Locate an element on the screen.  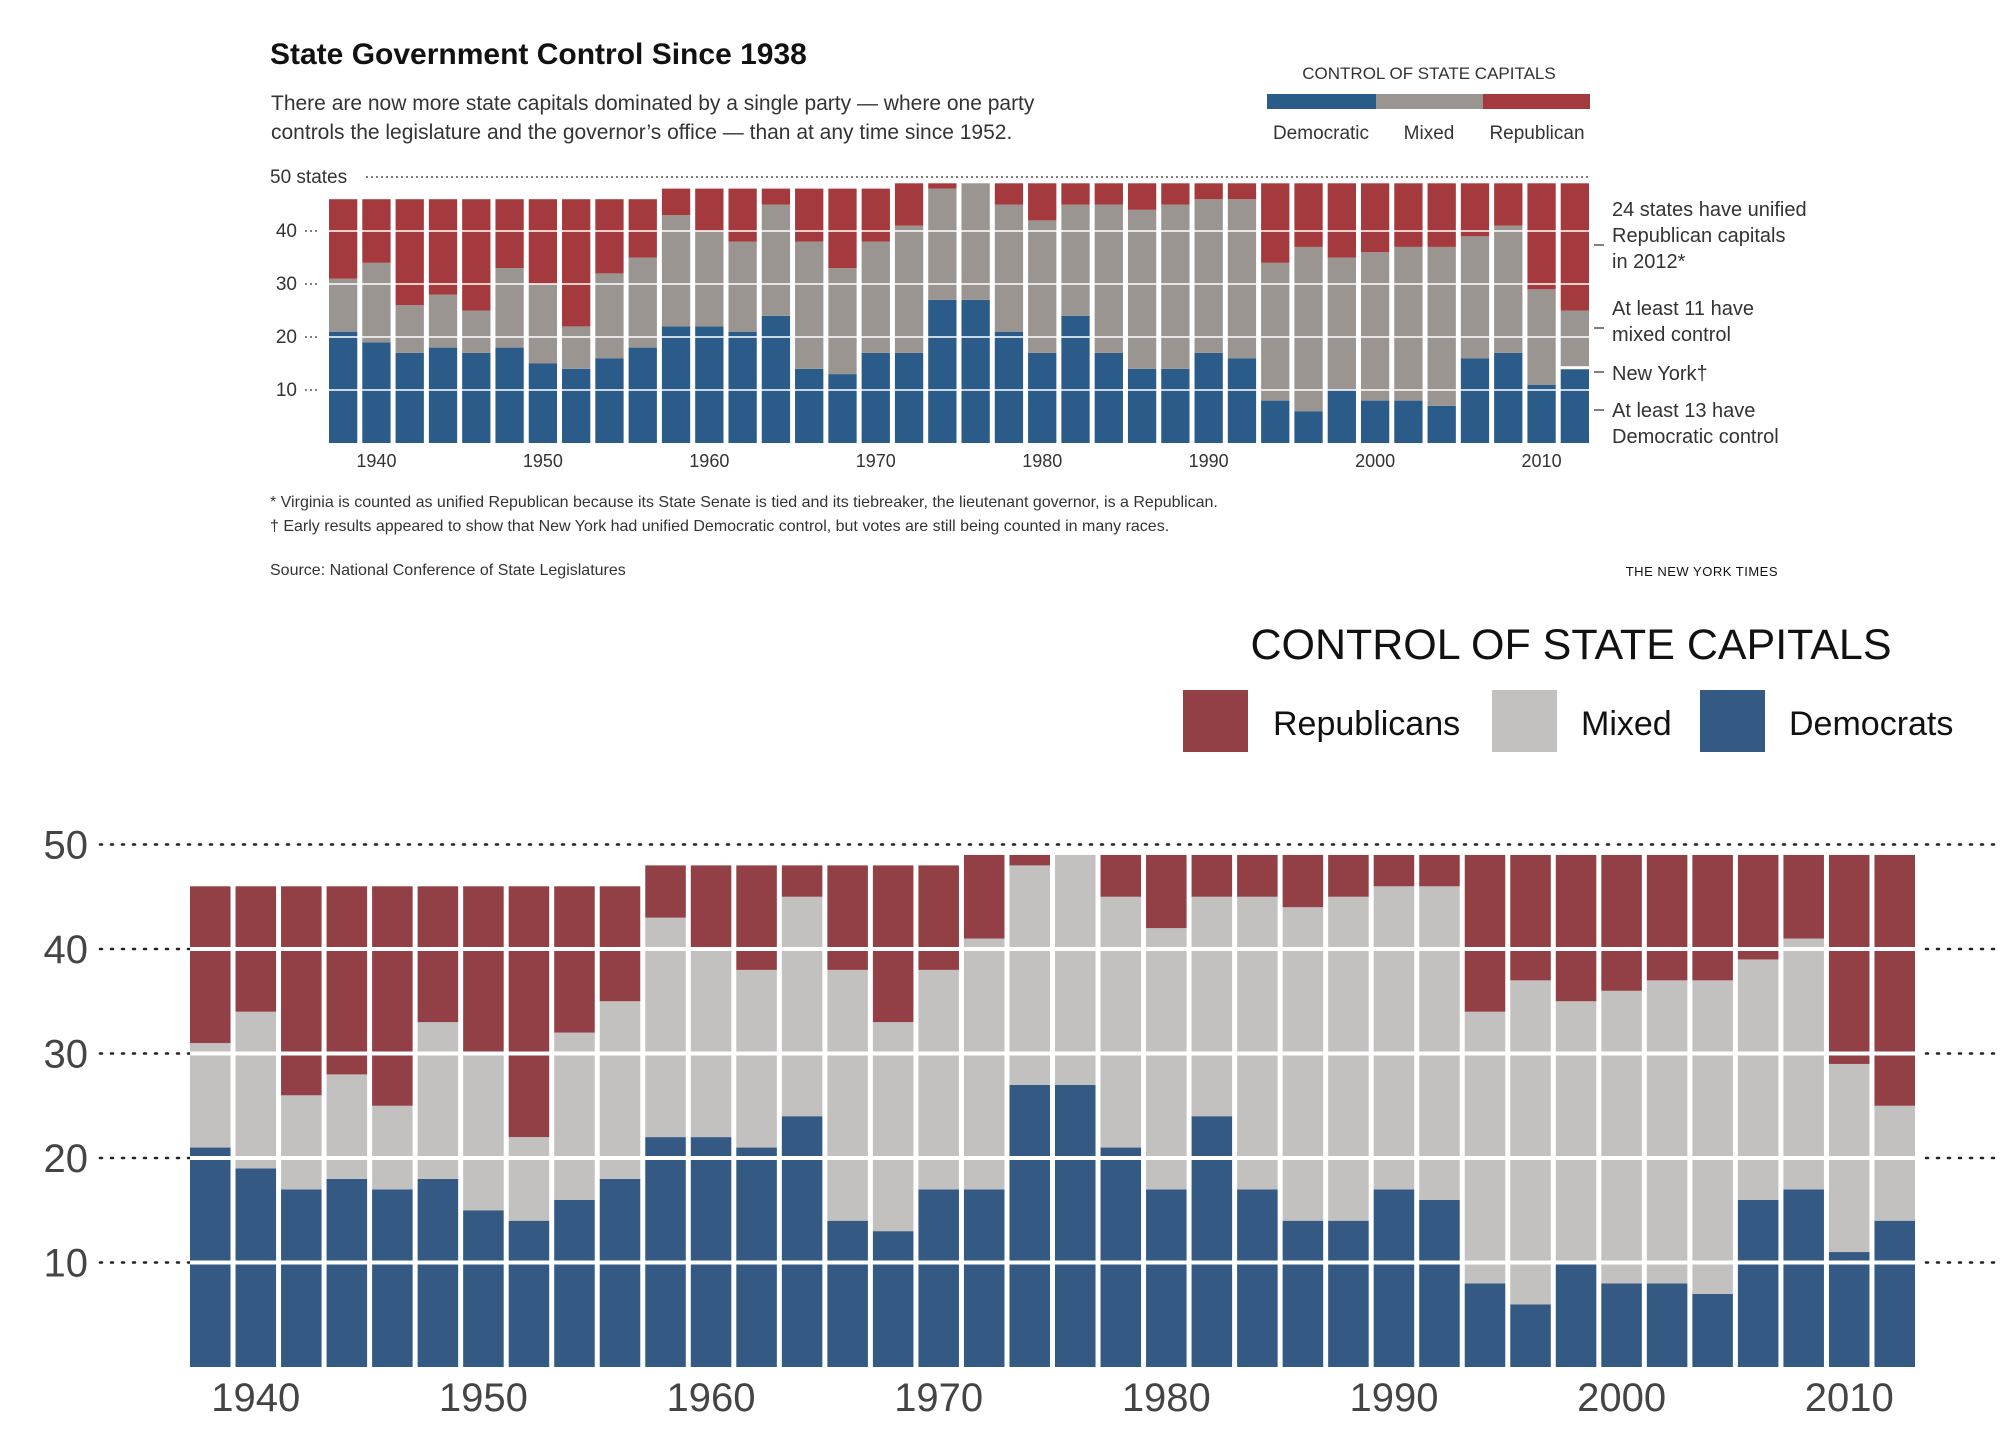
top-bars is located at coordinates (961, 313).